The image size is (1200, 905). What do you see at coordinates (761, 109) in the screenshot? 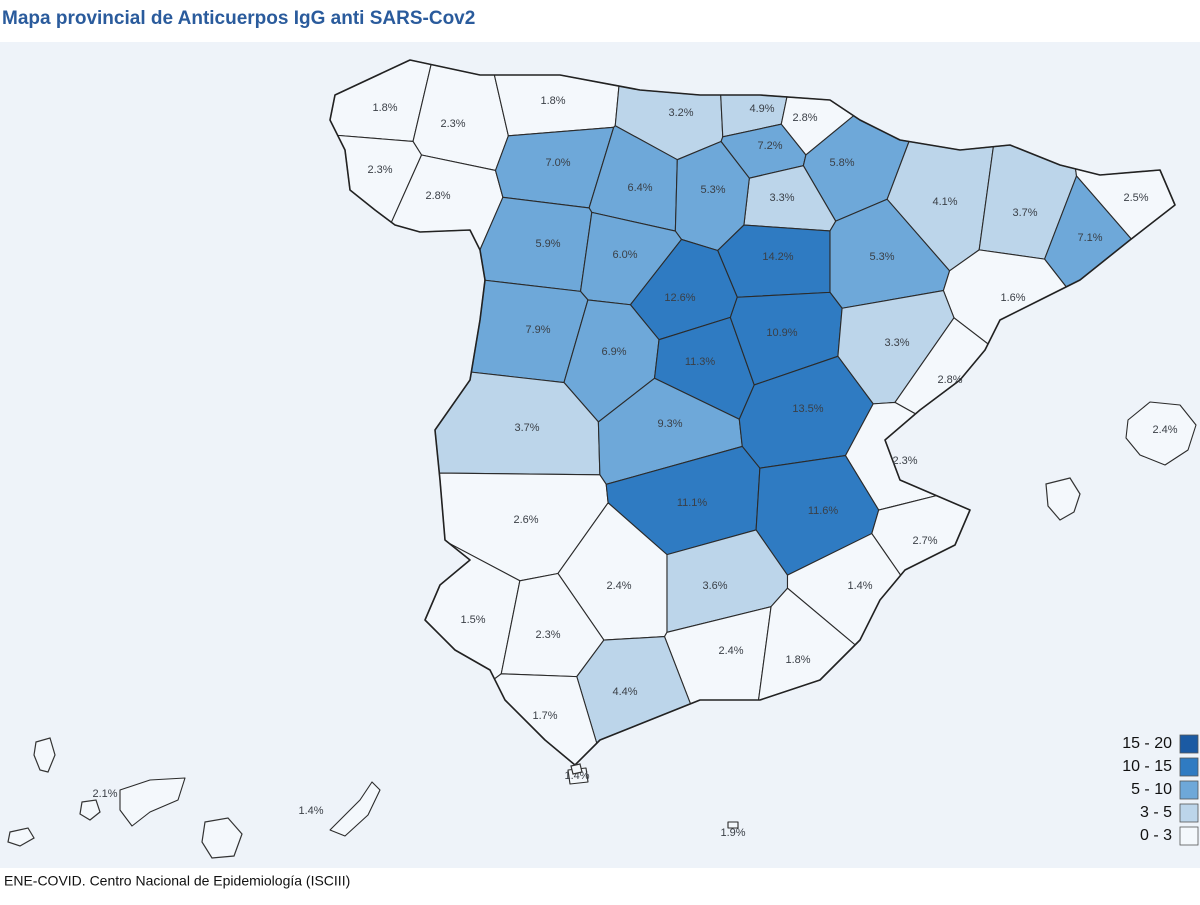
I see `province-label: 4.9%` at bounding box center [761, 109].